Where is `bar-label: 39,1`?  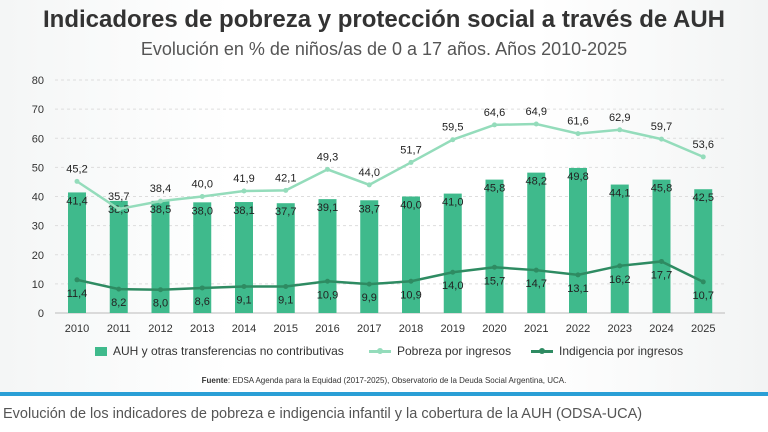
bar-label: 39,1 is located at coordinates (327, 208).